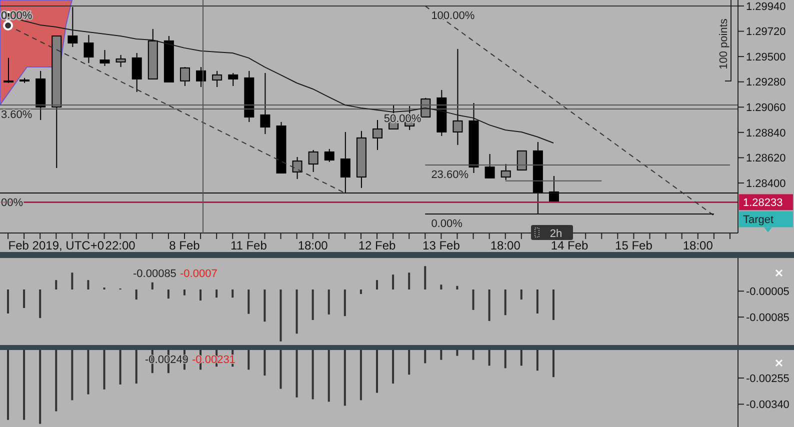 Image resolution: width=794 pixels, height=427 pixels. Describe the element at coordinates (766, 57) in the screenshot. I see `y-tick-label: 1.29500` at that location.